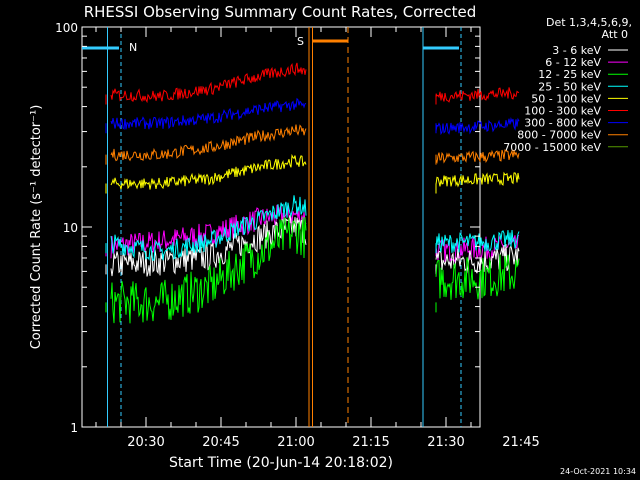 The image size is (640, 480). Describe the element at coordinates (559, 135) in the screenshot. I see `legend-entry-label: 800 - 7000 keV` at that location.